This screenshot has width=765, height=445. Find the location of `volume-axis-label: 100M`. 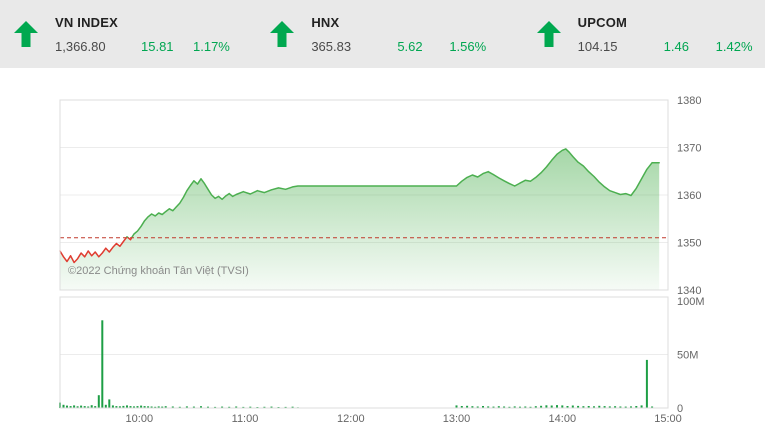

volume-axis-label: 100M is located at coordinates (691, 302).